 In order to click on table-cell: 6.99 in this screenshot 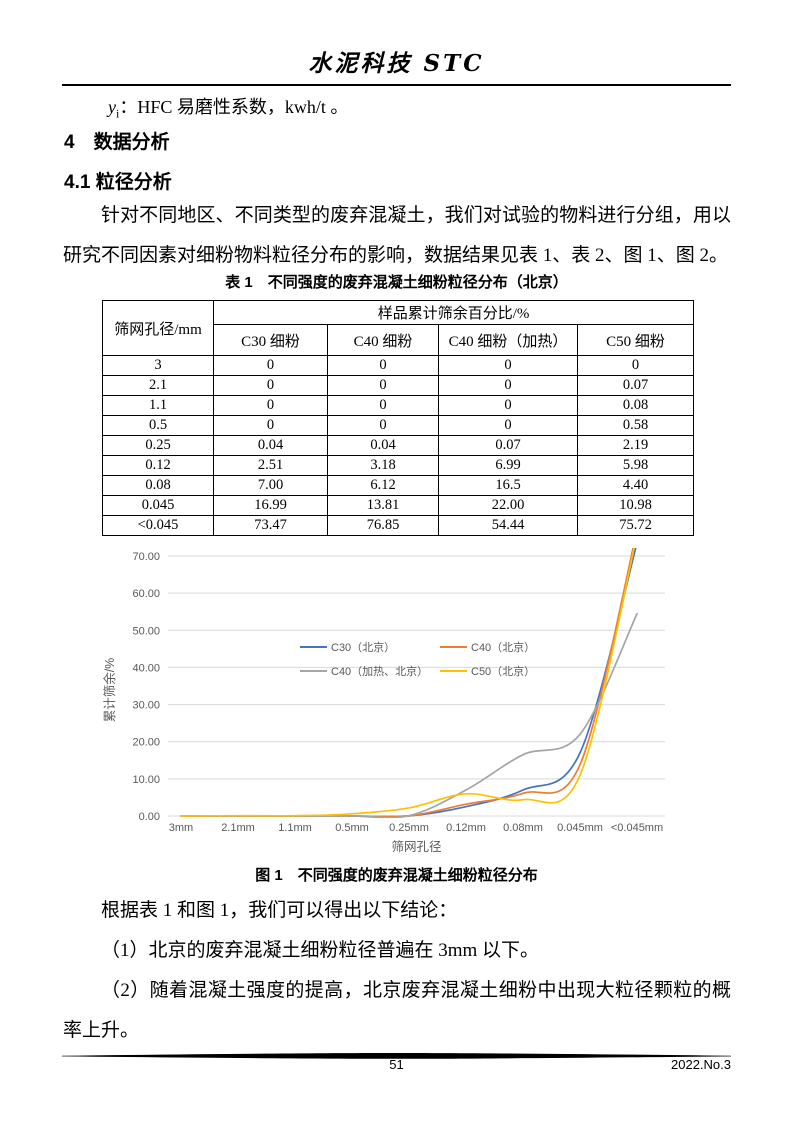, I will do `click(508, 465)`.